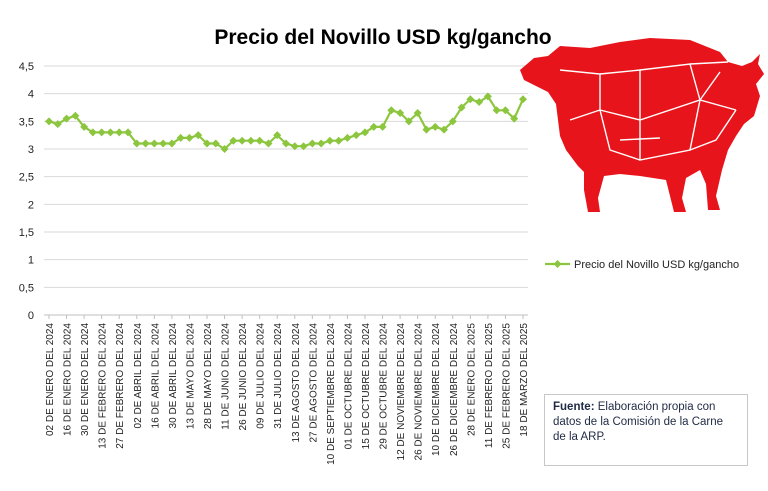 This screenshot has width=768, height=491. Describe the element at coordinates (26, 288) in the screenshot. I see `y-tick-label: 0,5` at that location.